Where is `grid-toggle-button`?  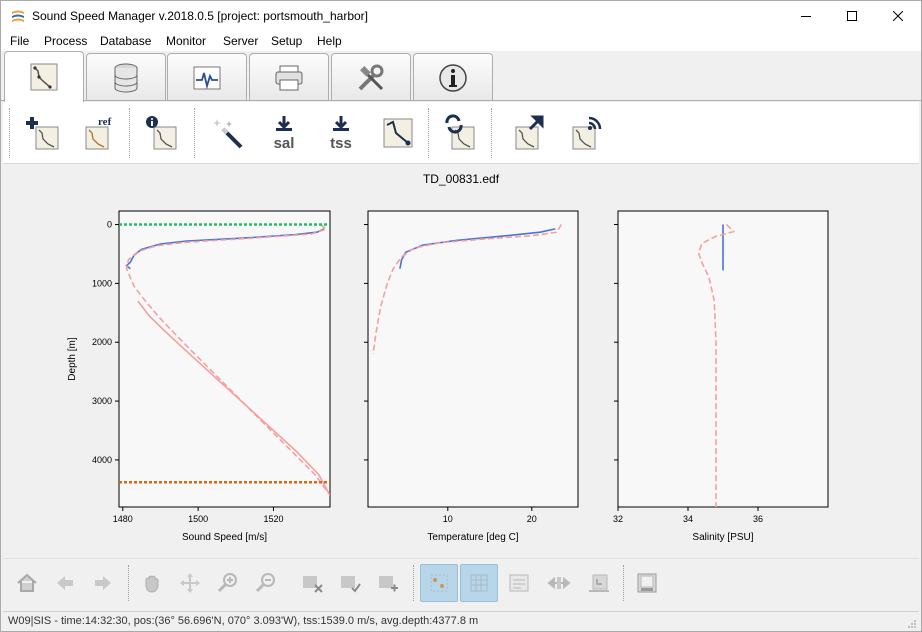 grid-toggle-button is located at coordinates (479, 583).